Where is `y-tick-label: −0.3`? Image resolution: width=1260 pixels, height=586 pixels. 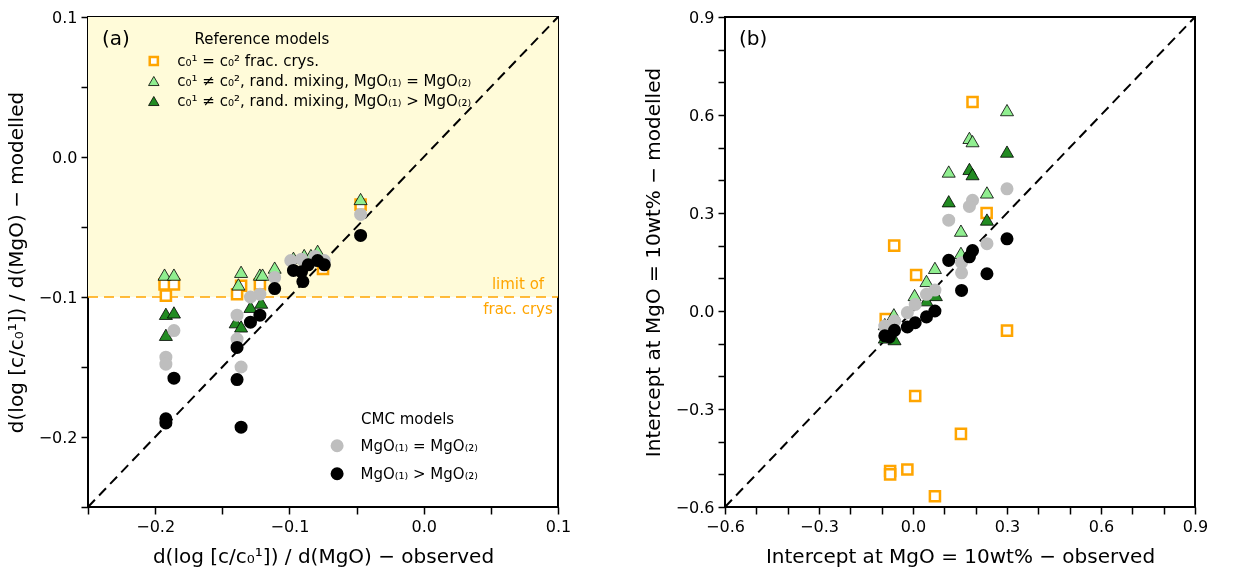 y-tick-label: −0.3 is located at coordinates (695, 409).